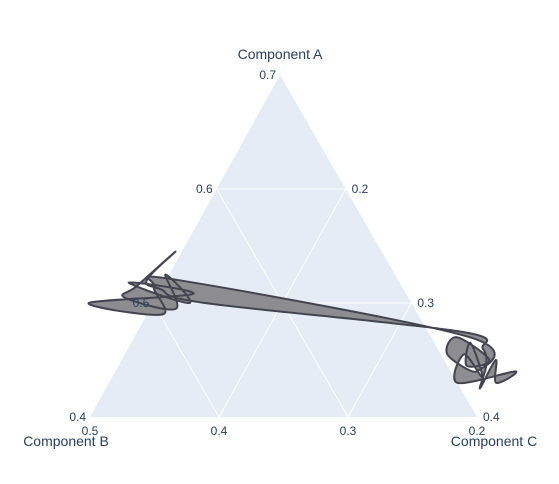  What do you see at coordinates (186, 360) in the screenshot?
I see `grid-line-b` at bounding box center [186, 360].